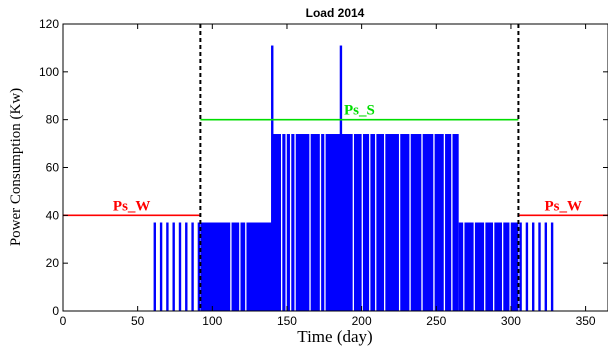 The height and width of the screenshot is (347, 608). I want to click on x-tick-label: 150, so click(287, 321).